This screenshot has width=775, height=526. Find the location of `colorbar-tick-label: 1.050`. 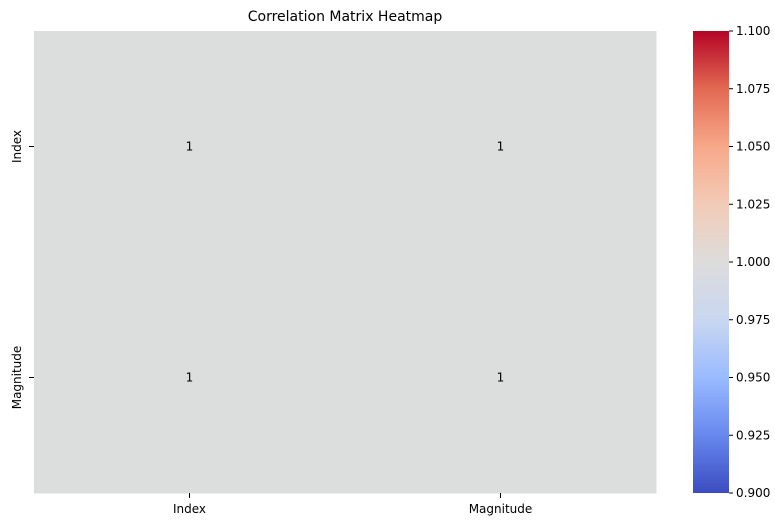

colorbar-tick-label: 1.050 is located at coordinates (753, 147).